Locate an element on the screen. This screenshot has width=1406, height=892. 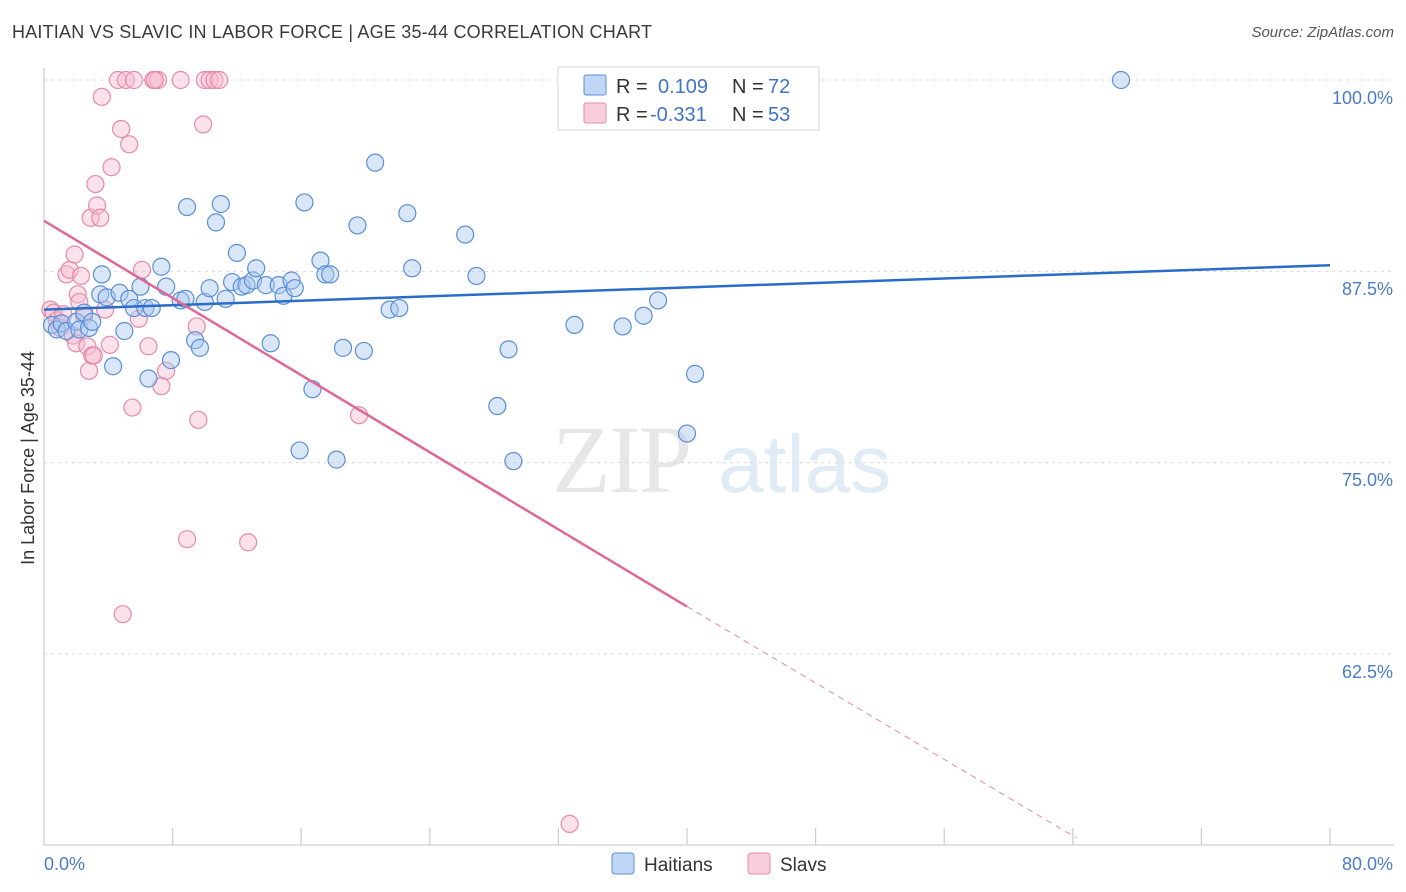
legend-r-value-haitians: 0.109 is located at coordinates (683, 87).